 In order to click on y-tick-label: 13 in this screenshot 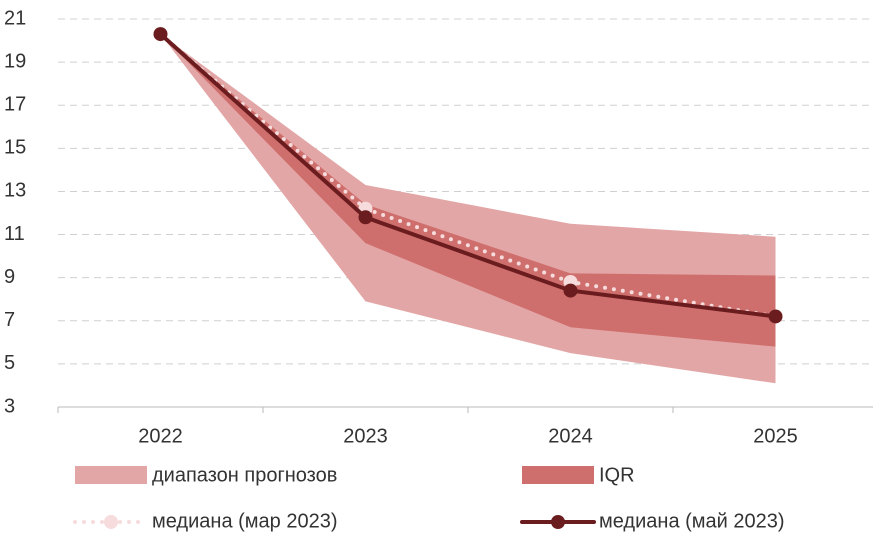, I will do `click(15, 191)`.